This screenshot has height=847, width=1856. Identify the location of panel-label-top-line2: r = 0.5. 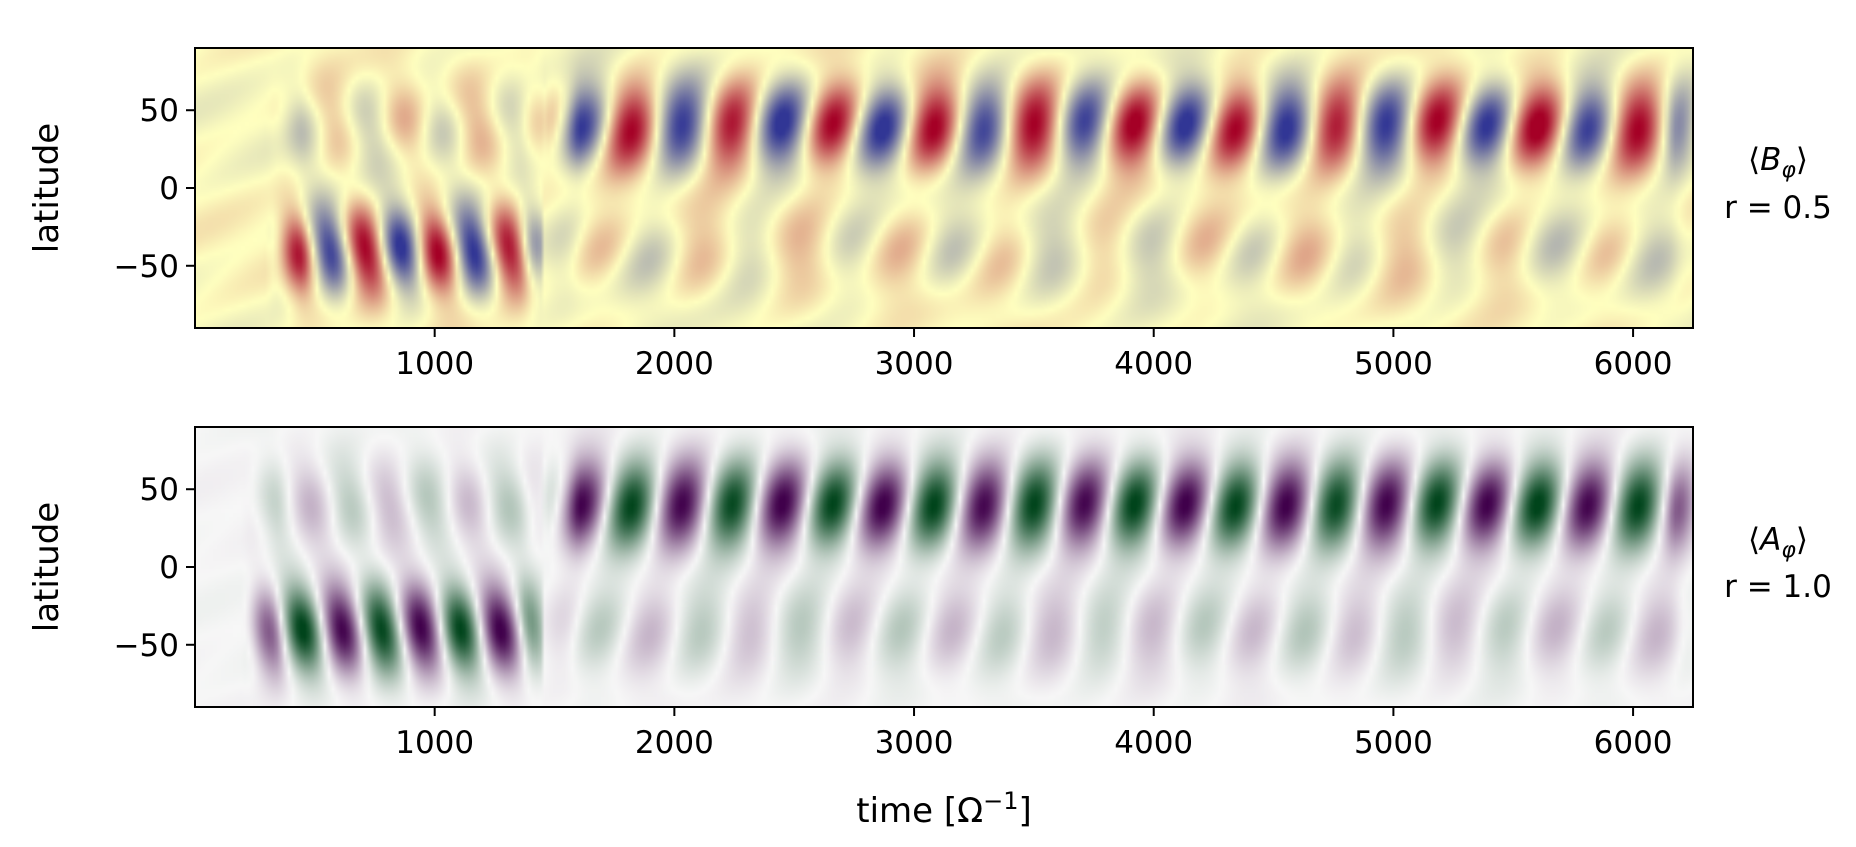
(1778, 208).